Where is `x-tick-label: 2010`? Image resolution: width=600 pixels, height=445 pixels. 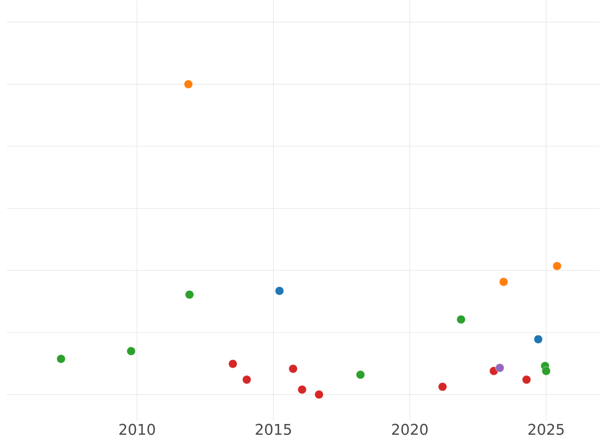 x-tick-label: 2010 is located at coordinates (137, 429).